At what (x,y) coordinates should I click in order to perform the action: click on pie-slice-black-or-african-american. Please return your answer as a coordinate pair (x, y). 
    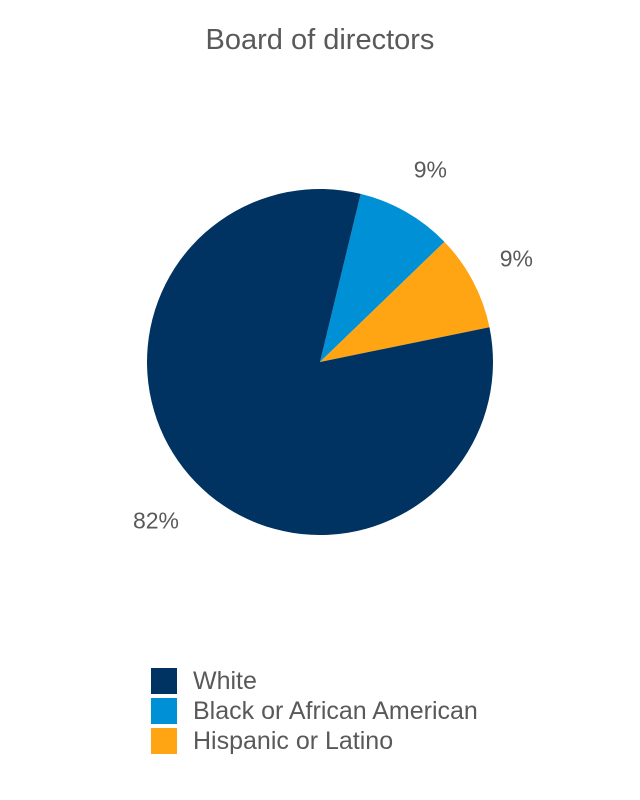
    Looking at the image, I should click on (382, 277).